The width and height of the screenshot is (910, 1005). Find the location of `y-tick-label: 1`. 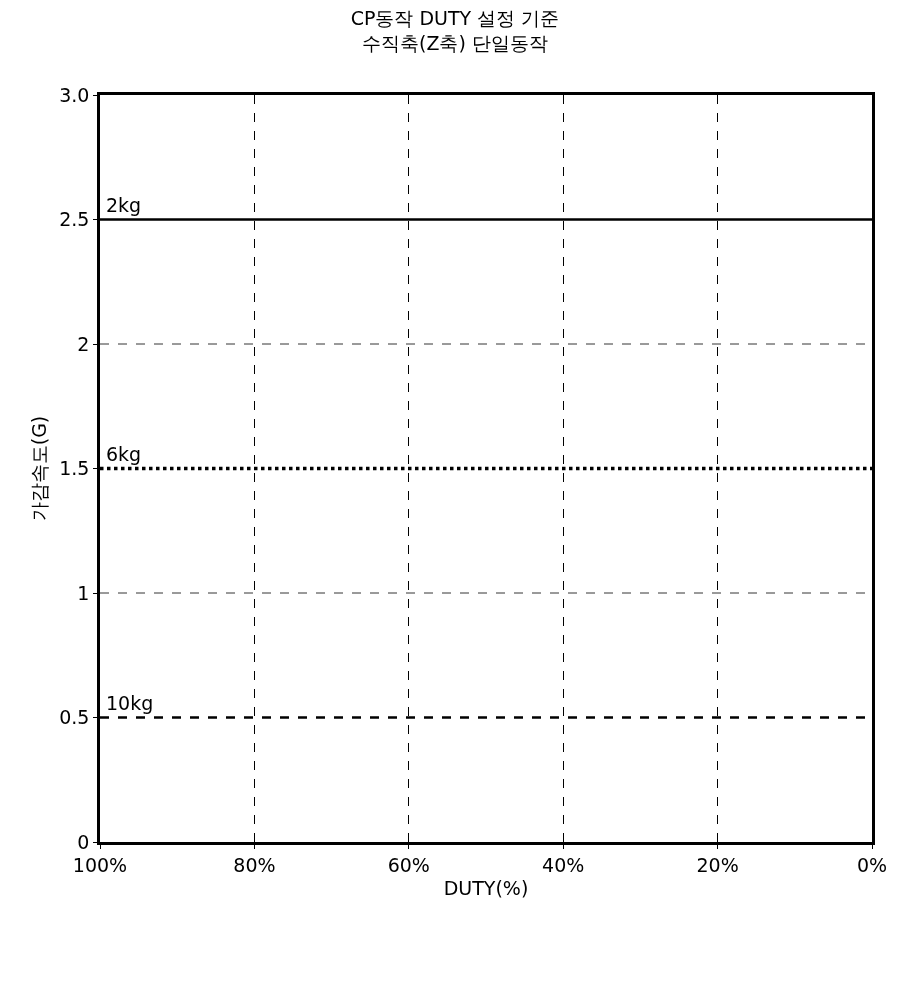

y-tick-label: 1 is located at coordinates (83, 592).